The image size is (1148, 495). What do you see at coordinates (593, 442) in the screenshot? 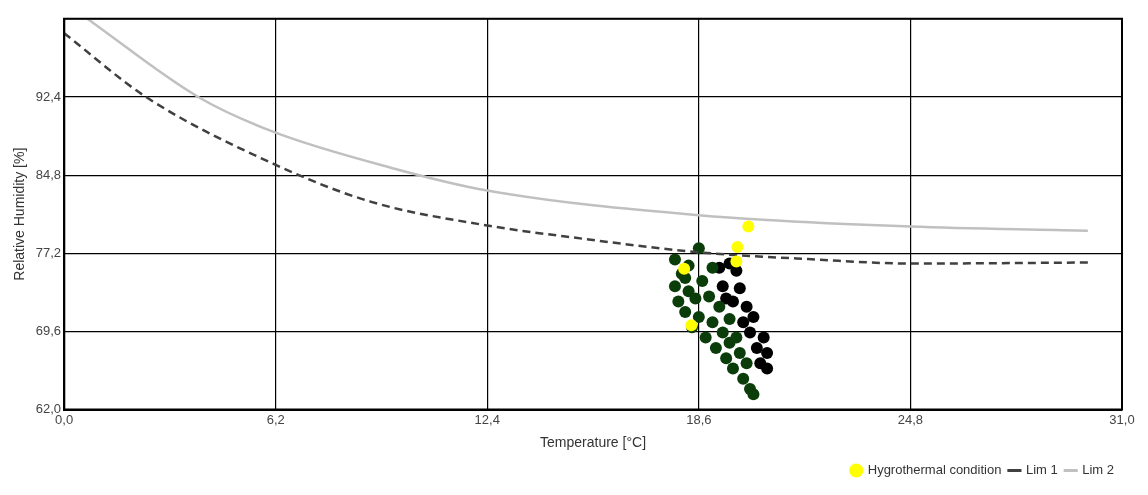
I see `x-axis-title: Temperature [°C]` at bounding box center [593, 442].